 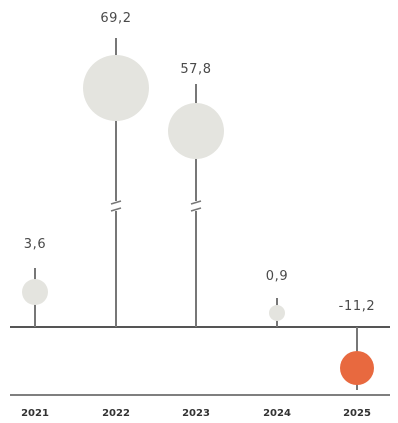 What do you see at coordinates (277, 413) in the screenshot?
I see `x-tick-label-2024: 2024` at bounding box center [277, 413].